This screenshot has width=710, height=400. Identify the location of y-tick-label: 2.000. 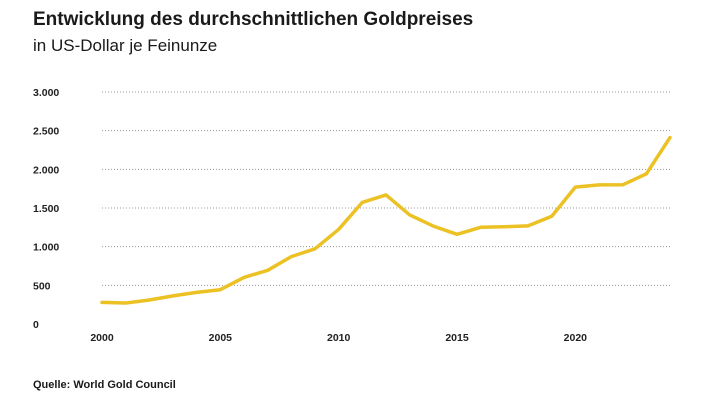
(46, 170).